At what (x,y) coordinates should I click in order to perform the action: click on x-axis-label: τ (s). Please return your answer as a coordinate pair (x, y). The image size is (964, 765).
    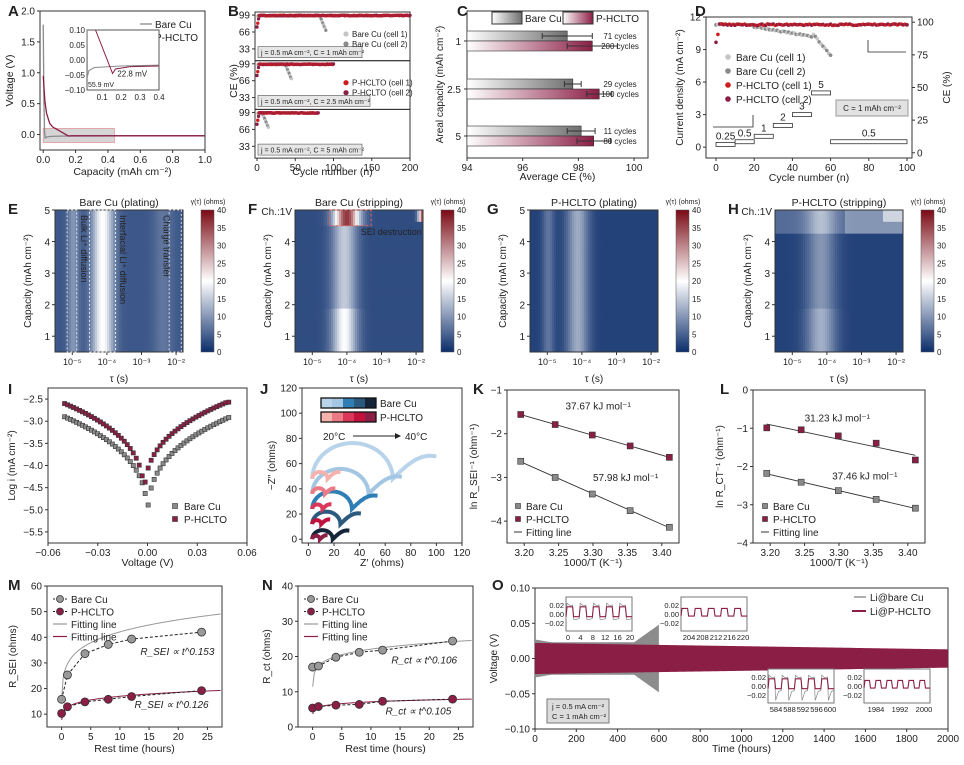
    Looking at the image, I should click on (119, 379).